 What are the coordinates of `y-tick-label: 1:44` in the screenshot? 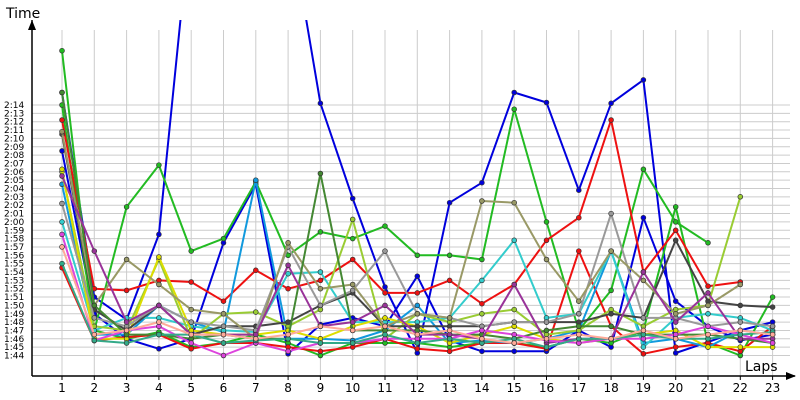 It's located at (14, 357).